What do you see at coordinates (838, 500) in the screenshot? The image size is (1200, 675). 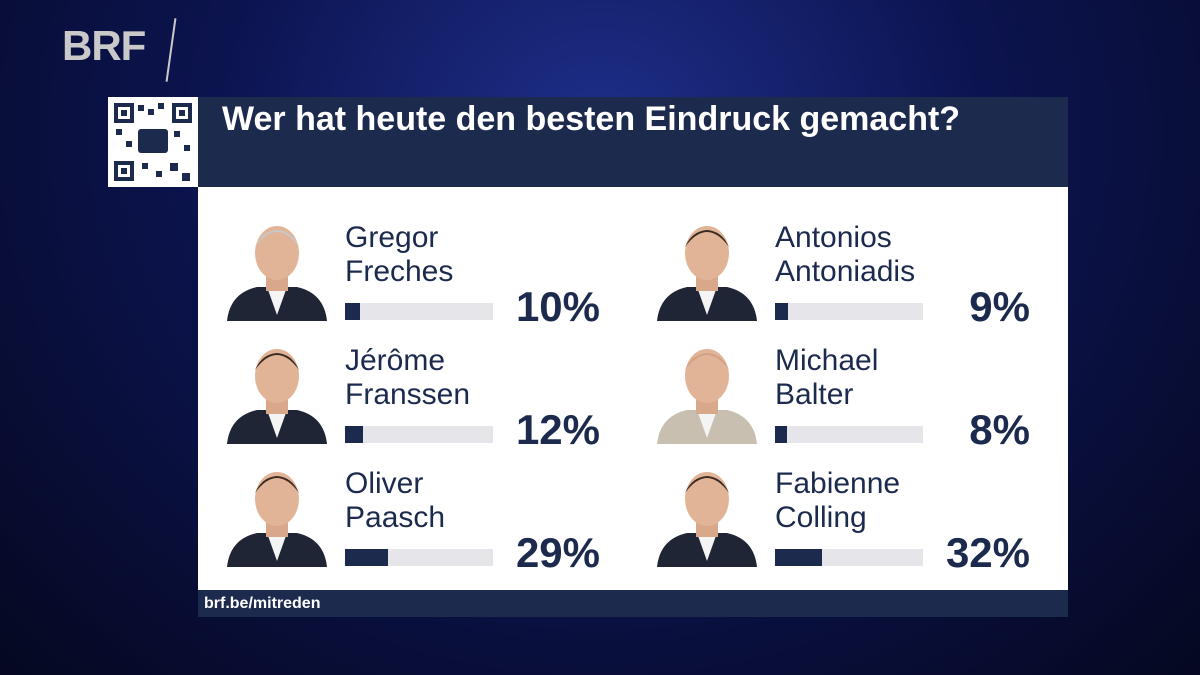 I see `candidate-name: Fabienne Colling` at bounding box center [838, 500].